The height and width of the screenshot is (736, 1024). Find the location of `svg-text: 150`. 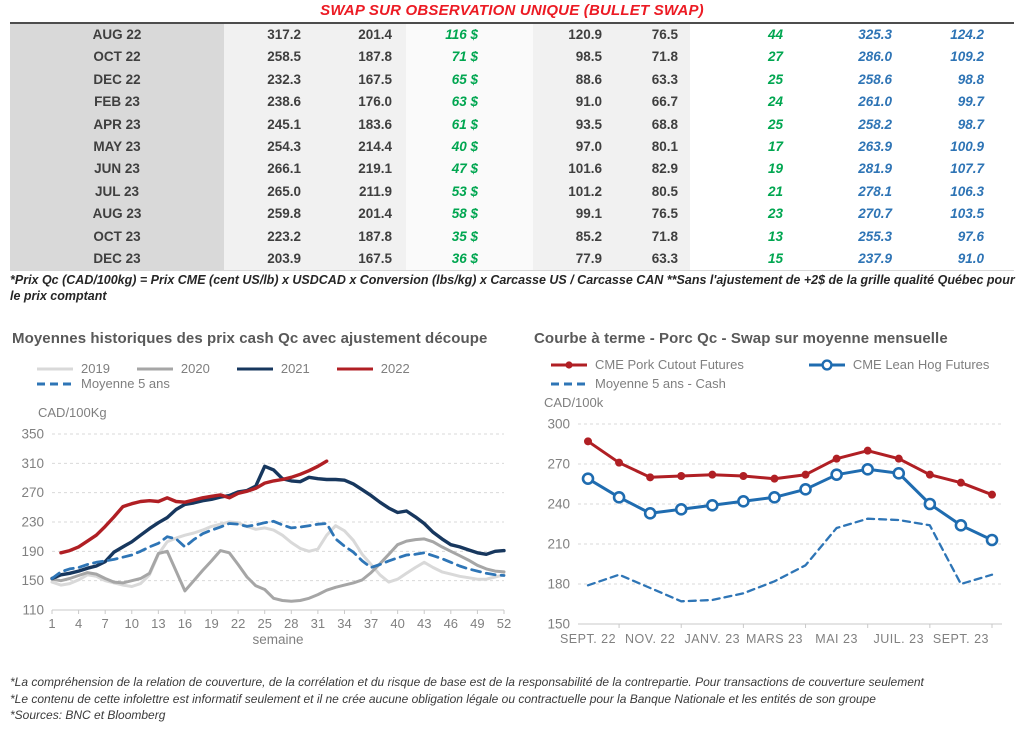

svg-text: 150 is located at coordinates (32, 580).